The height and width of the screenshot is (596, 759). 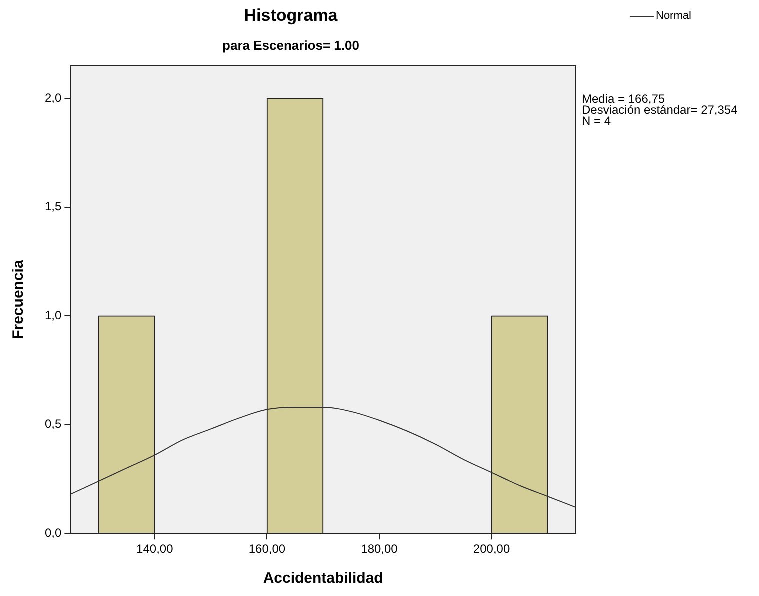 I want to click on line-series, so click(x=323, y=457).